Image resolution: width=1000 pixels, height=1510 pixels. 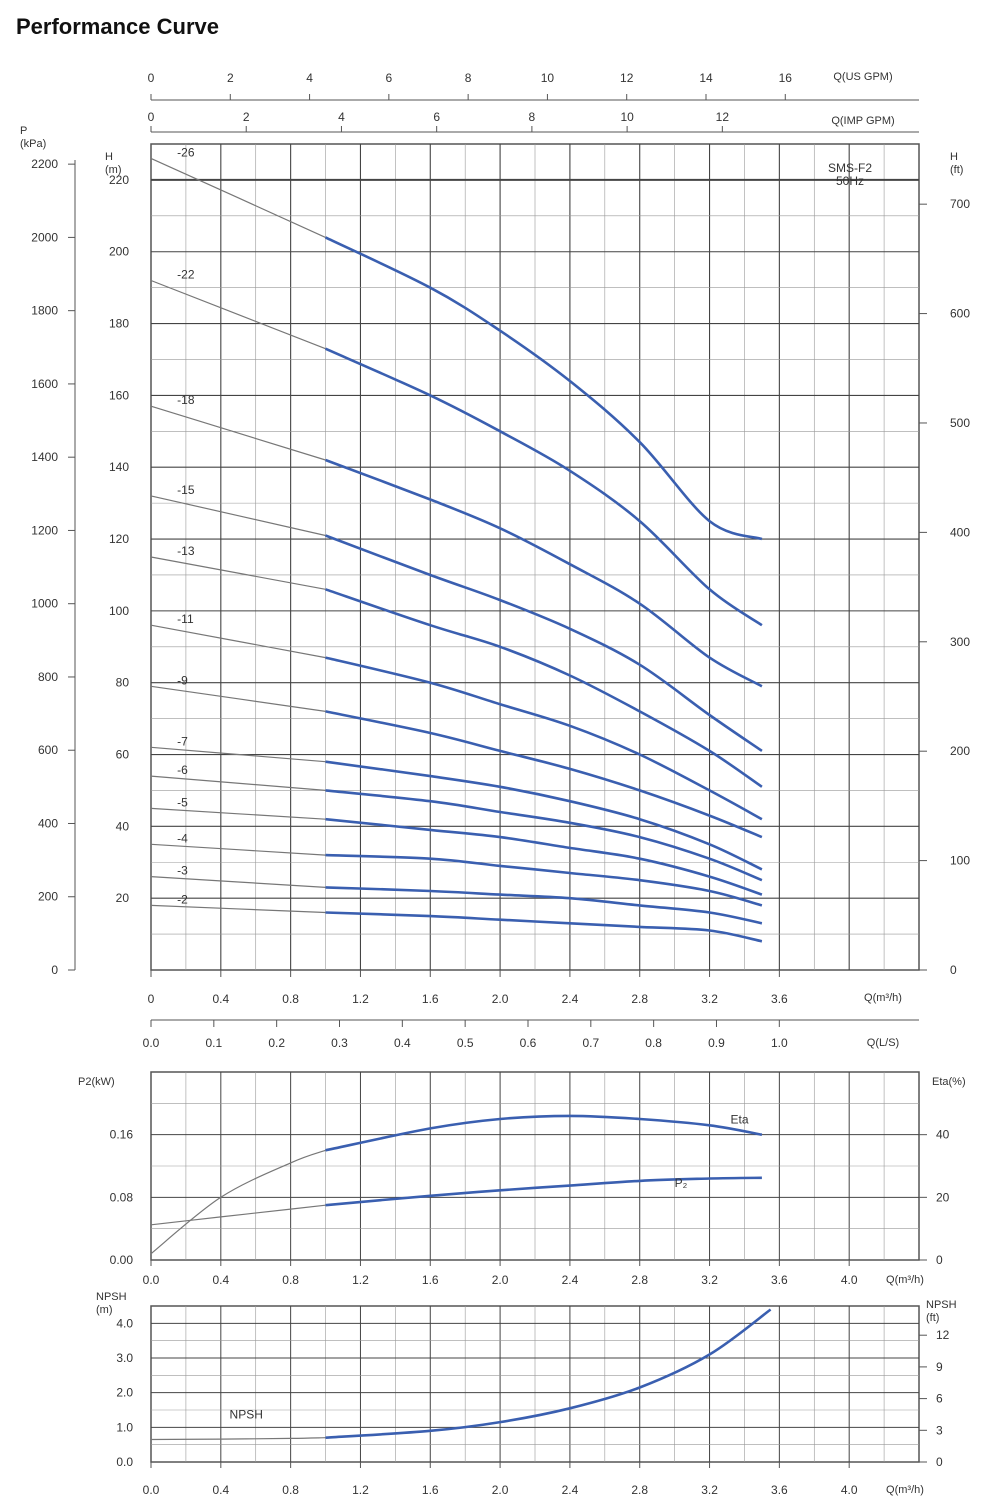 I want to click on p-kpa-tick-label: 1000, so click(x=44, y=604).